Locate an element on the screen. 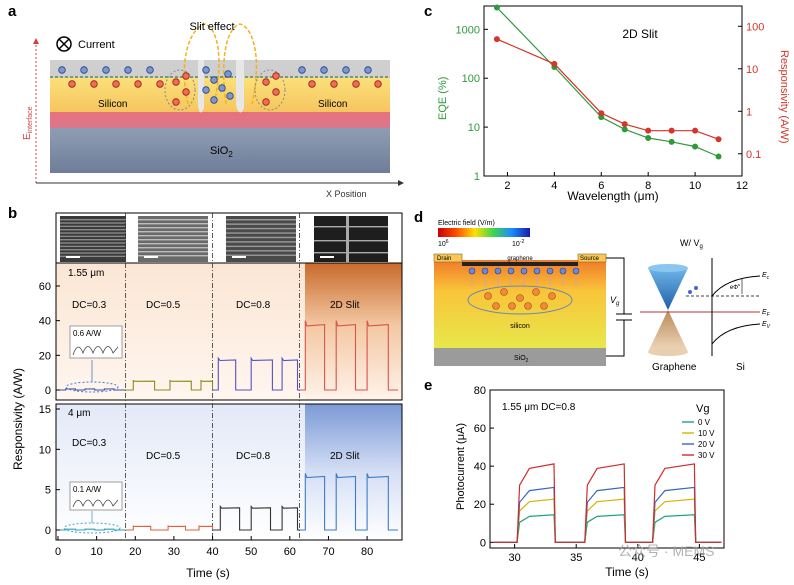 This screenshot has width=794, height=585. carriers is located at coordinates (220, 86).